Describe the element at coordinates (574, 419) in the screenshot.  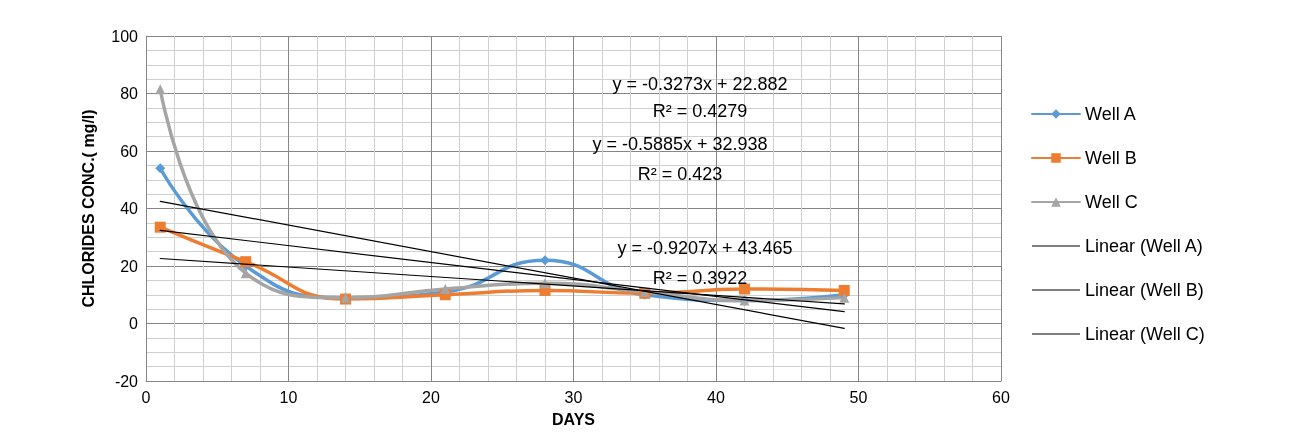
I see `x-axis-title: DAYS` at that location.